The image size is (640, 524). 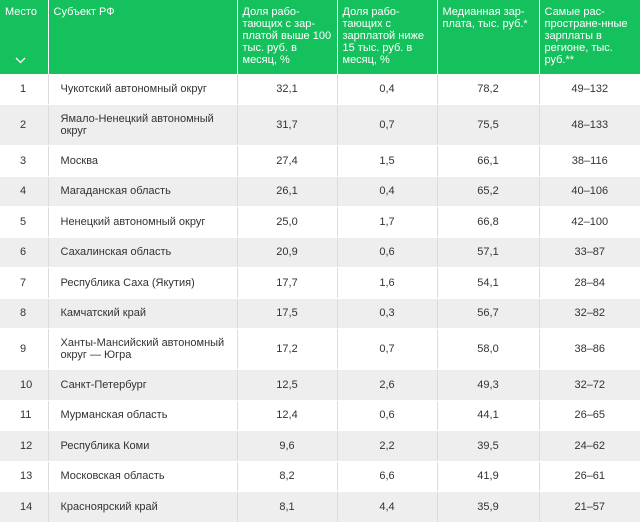 What do you see at coordinates (589, 252) in the screenshot?
I see `common-range-cell: 33–87` at bounding box center [589, 252].